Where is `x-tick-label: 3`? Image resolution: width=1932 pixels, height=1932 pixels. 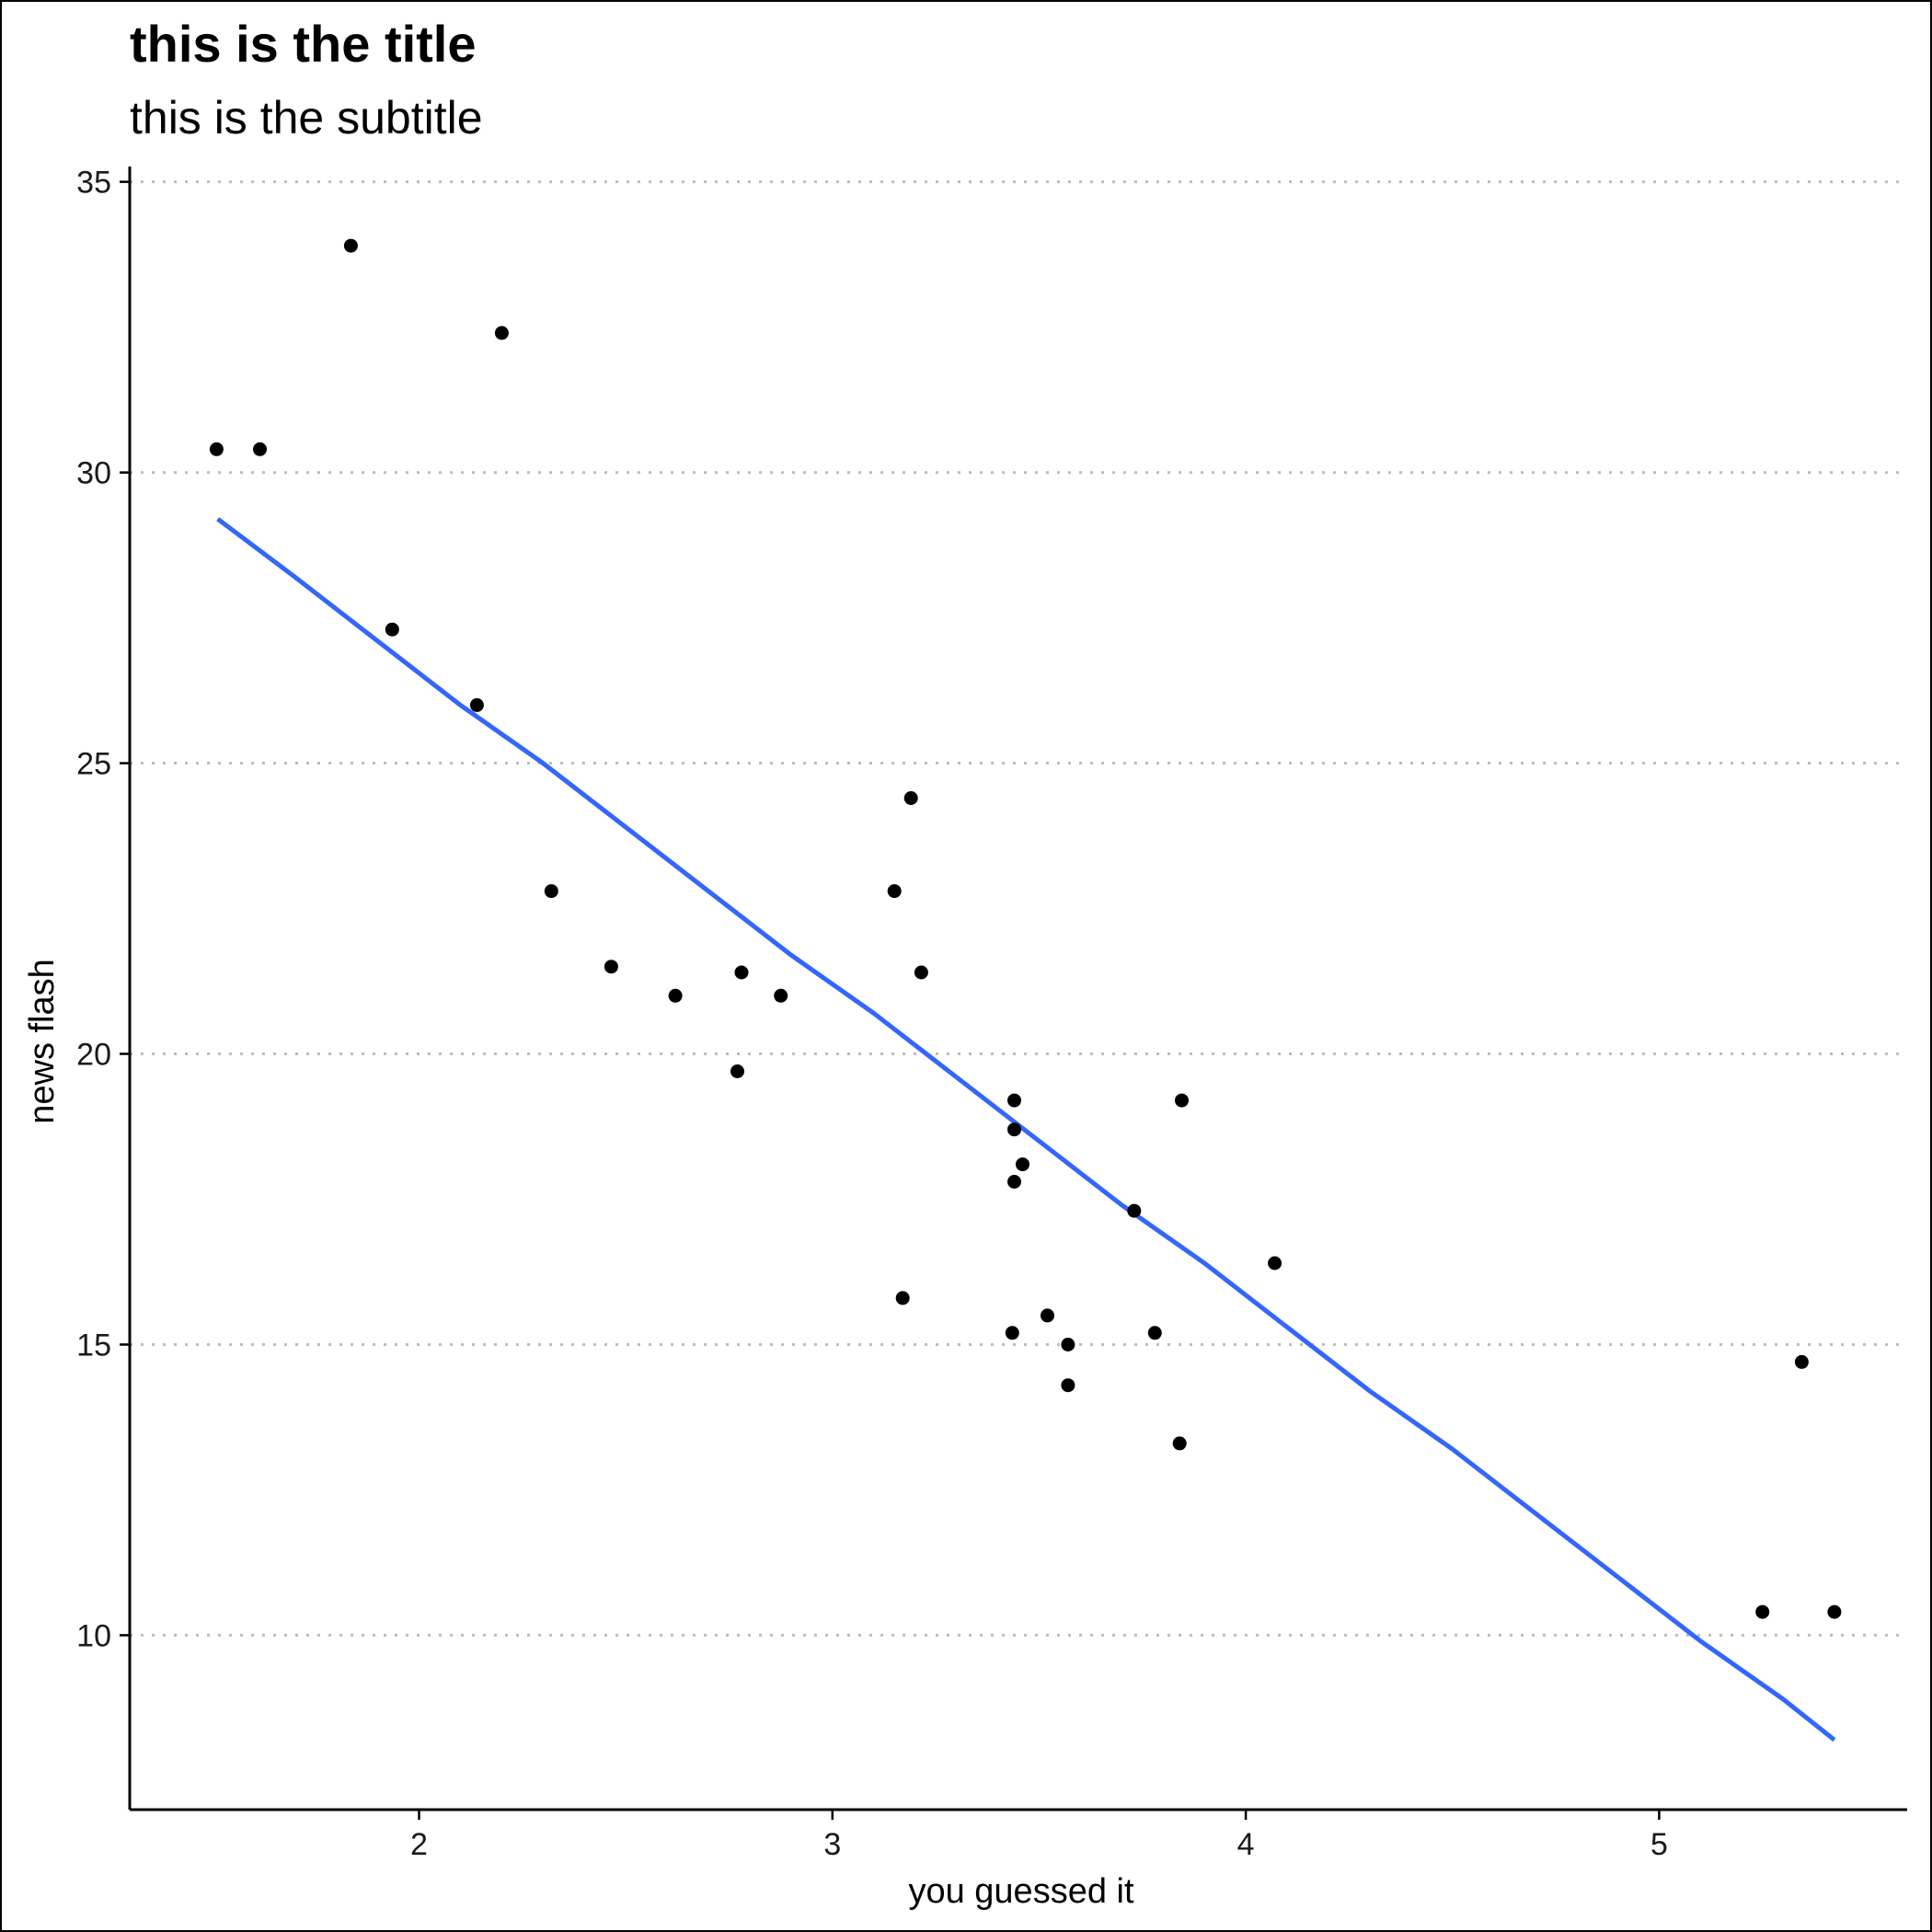
x-tick-label: 3 is located at coordinates (832, 1844).